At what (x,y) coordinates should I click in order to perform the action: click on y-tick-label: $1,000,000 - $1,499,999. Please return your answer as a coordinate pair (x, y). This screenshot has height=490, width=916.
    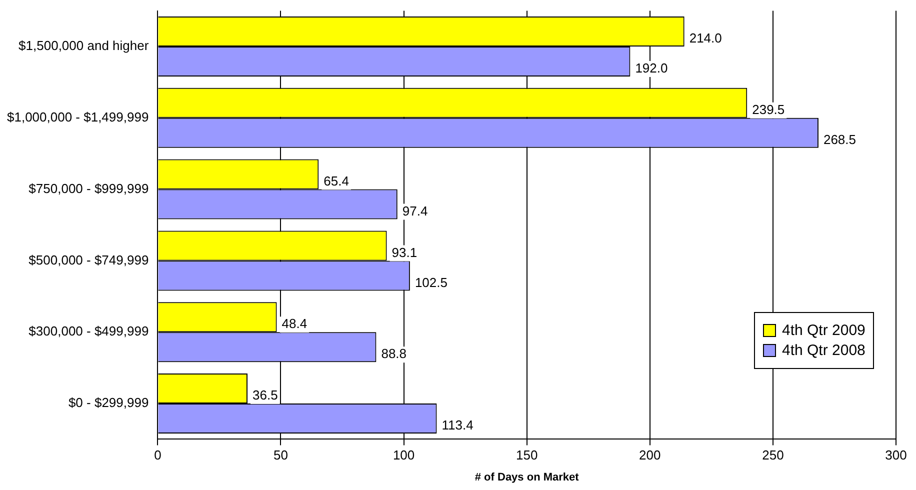
    Looking at the image, I should click on (77, 116).